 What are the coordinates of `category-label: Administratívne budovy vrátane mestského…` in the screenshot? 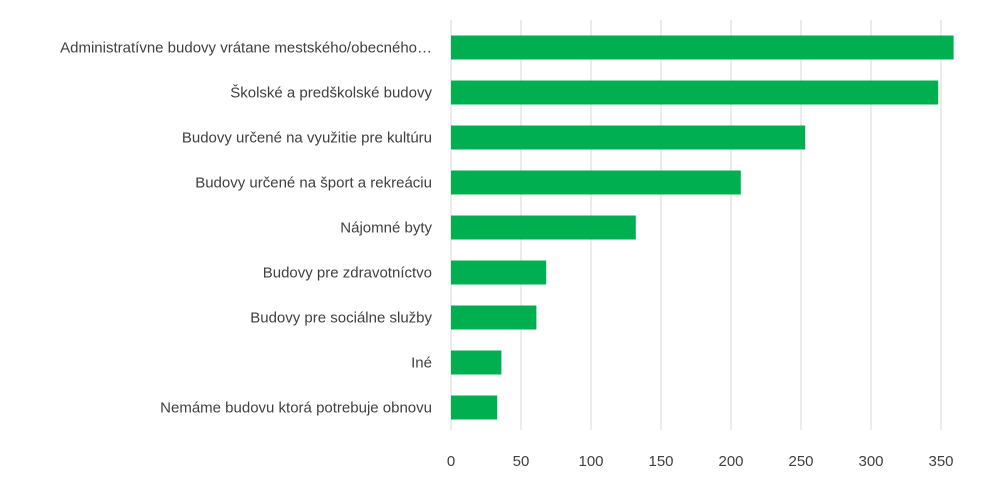 It's located at (246, 48).